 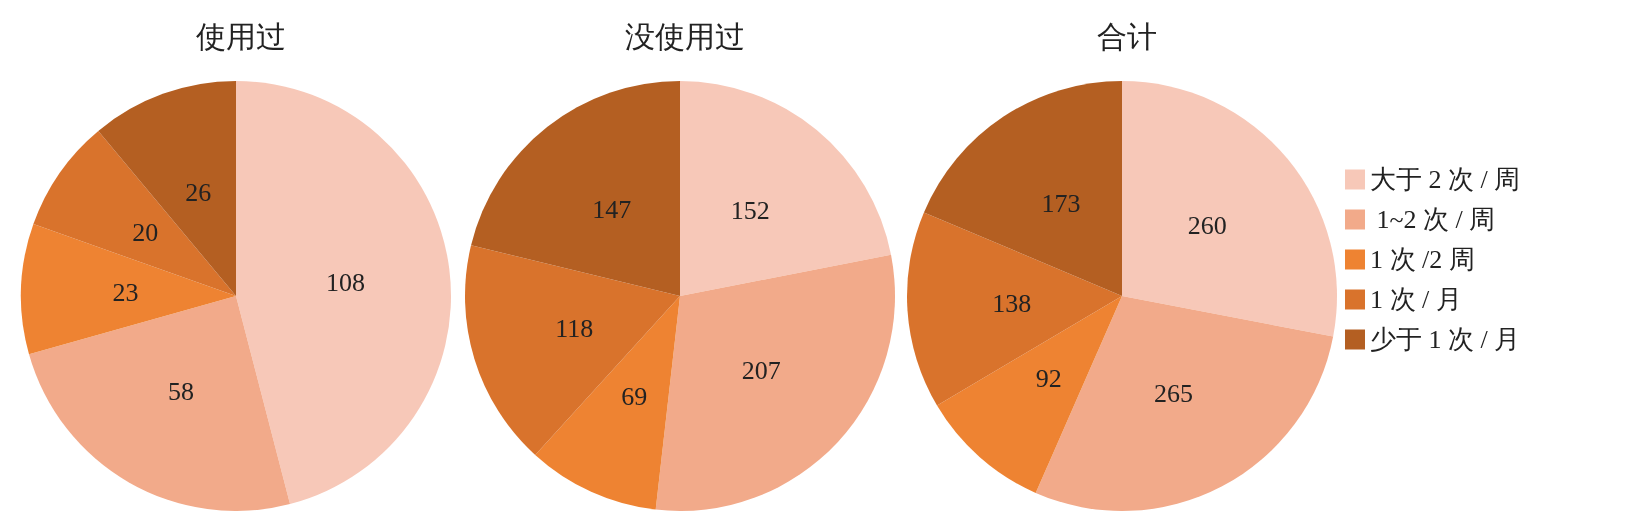 What do you see at coordinates (574, 328) in the screenshot?
I see `data-label: 118` at bounding box center [574, 328].